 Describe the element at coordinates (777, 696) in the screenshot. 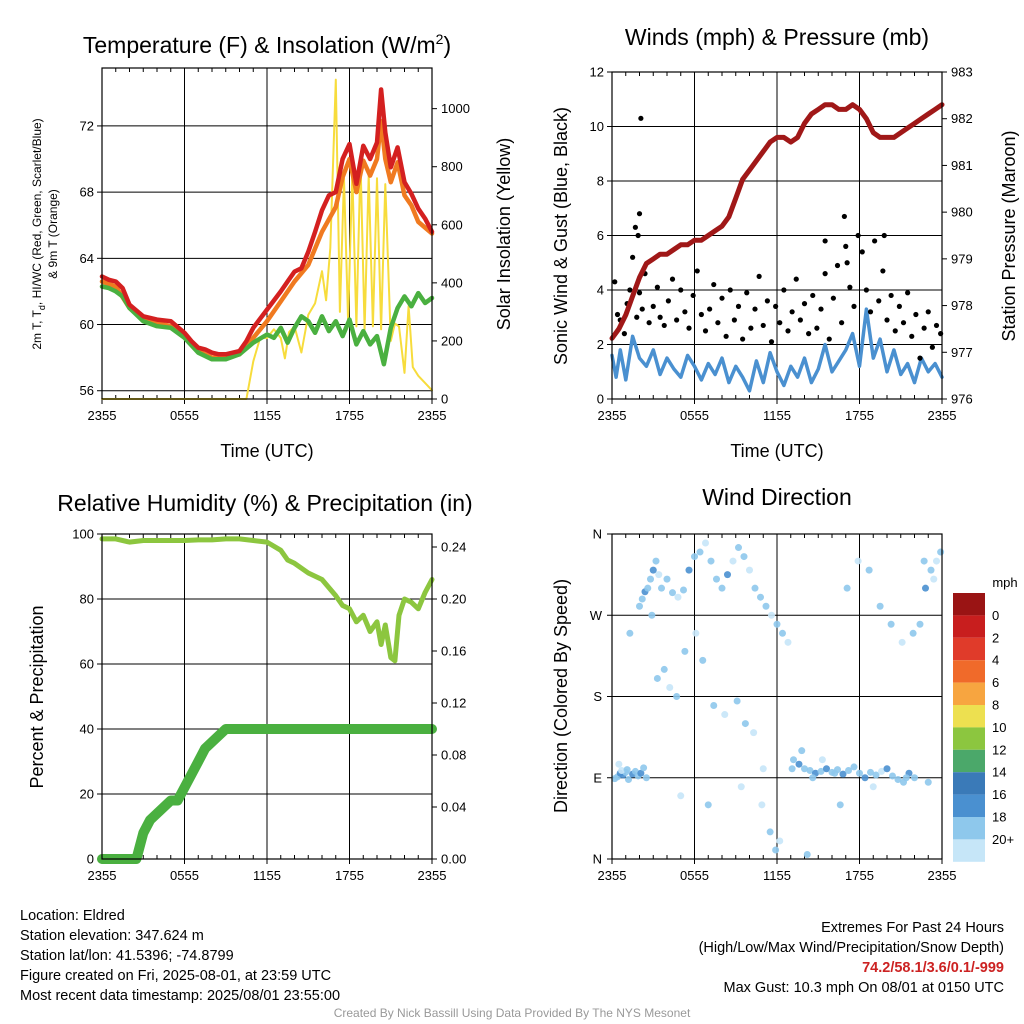

I see `dir-frame` at that location.